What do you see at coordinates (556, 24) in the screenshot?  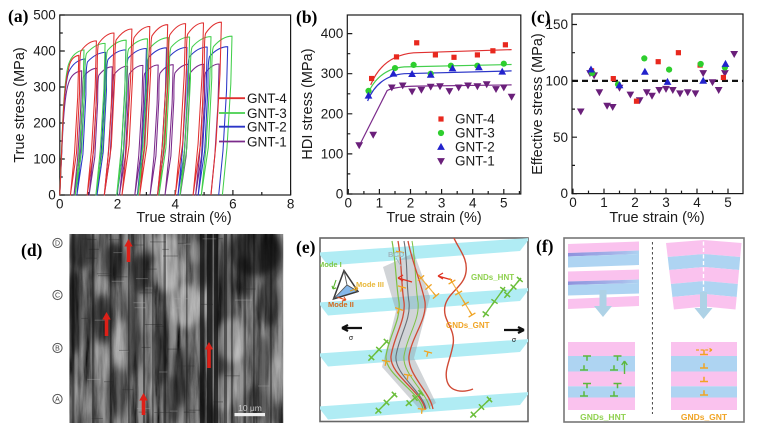 I see `svg-text: 150` at bounding box center [556, 24].